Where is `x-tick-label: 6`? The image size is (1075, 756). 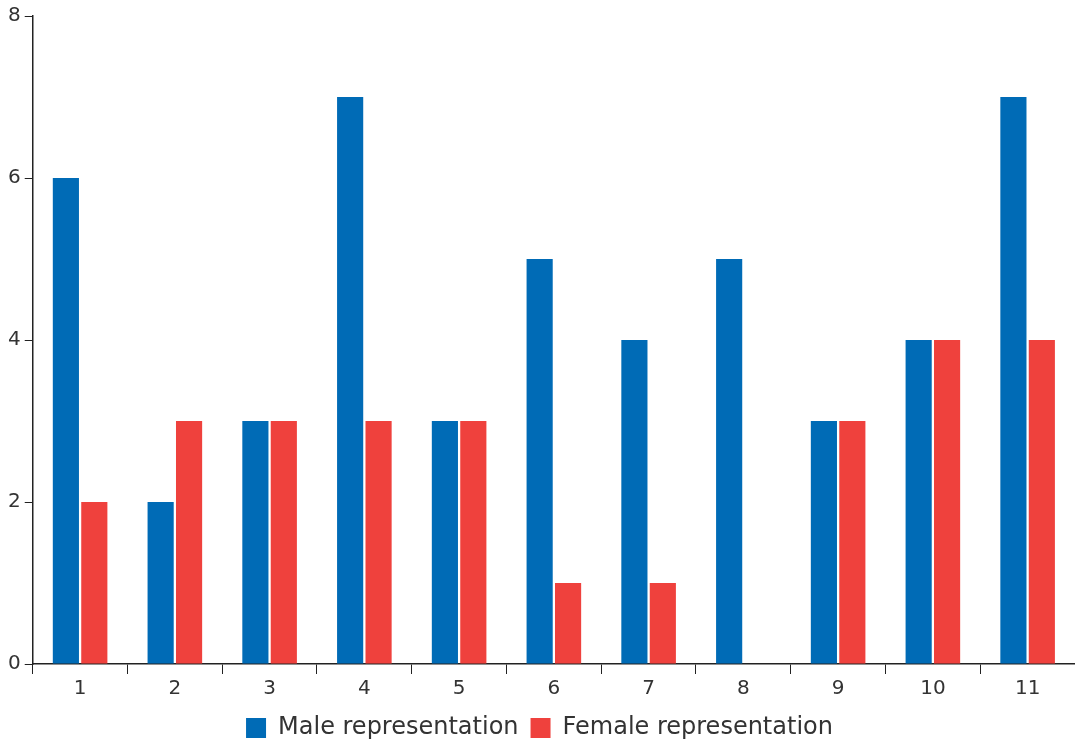 x-tick-label: 6 is located at coordinates (554, 687).